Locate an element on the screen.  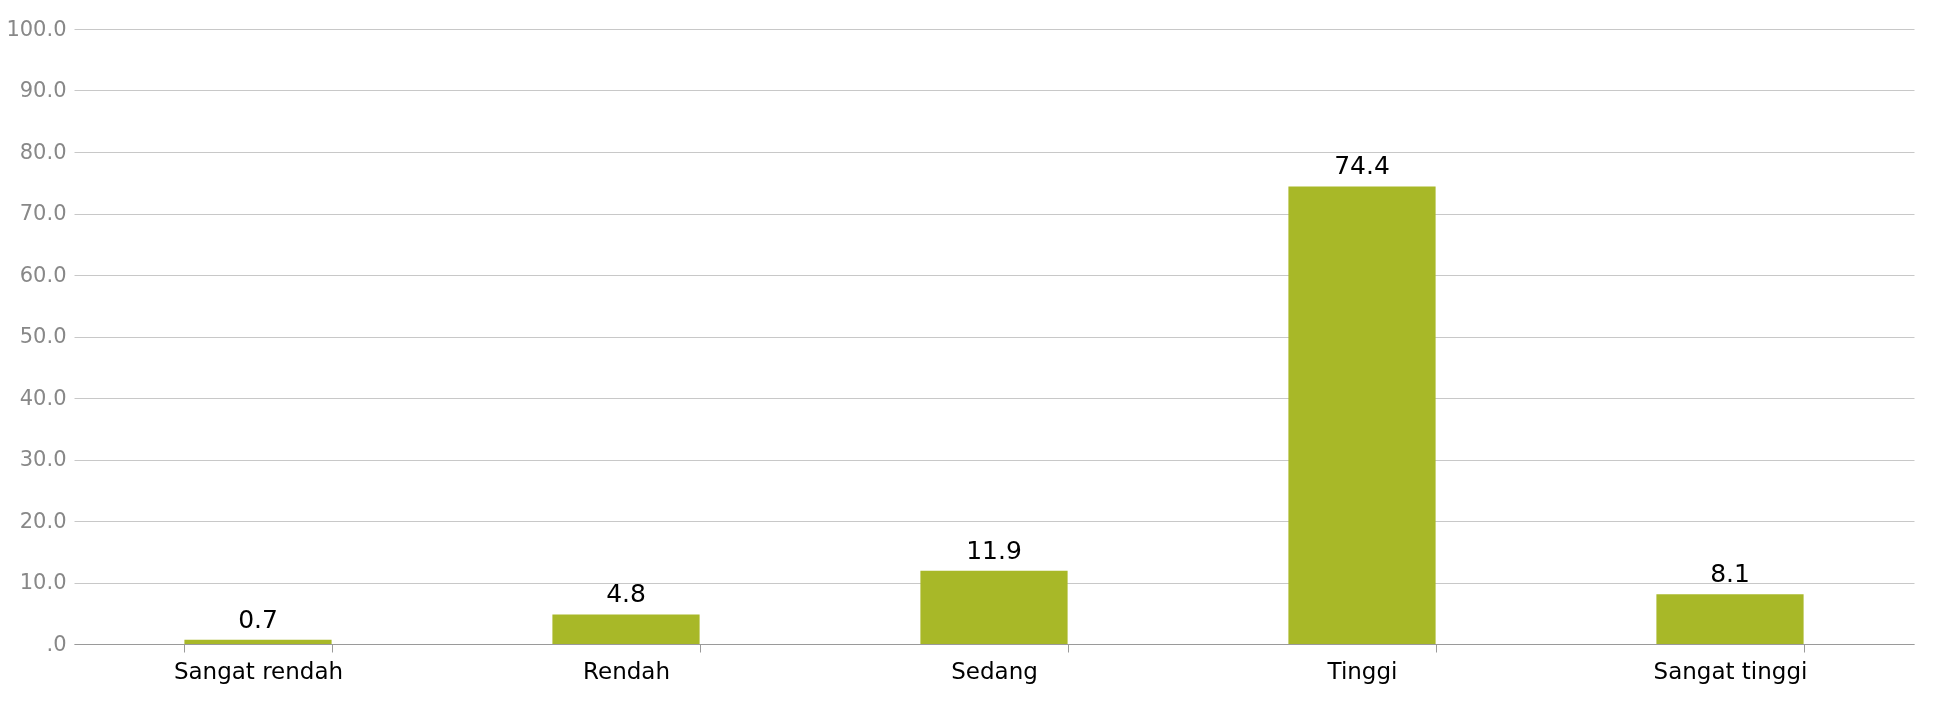
x-tick-label: Rendah is located at coordinates (626, 670).